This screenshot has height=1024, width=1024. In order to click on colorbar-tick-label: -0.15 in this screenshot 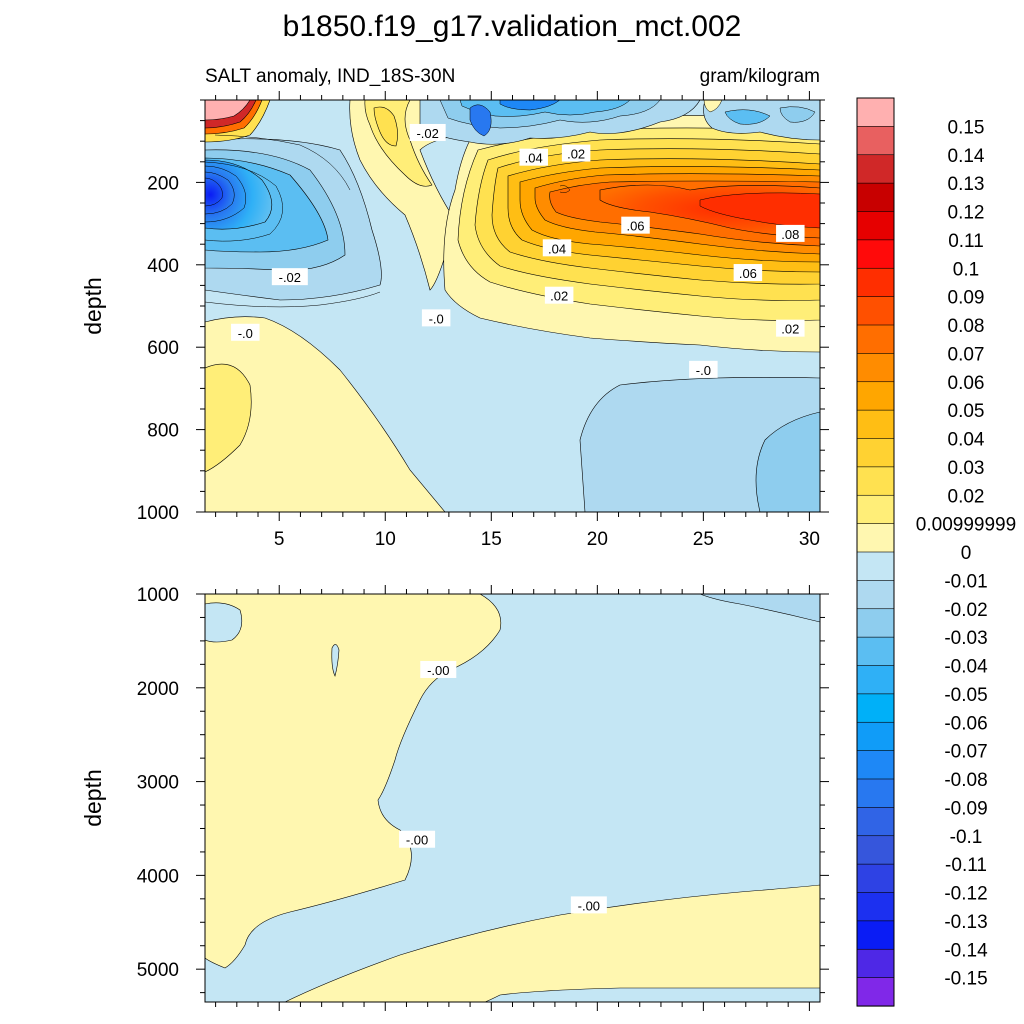, I will do `click(965, 979)`.